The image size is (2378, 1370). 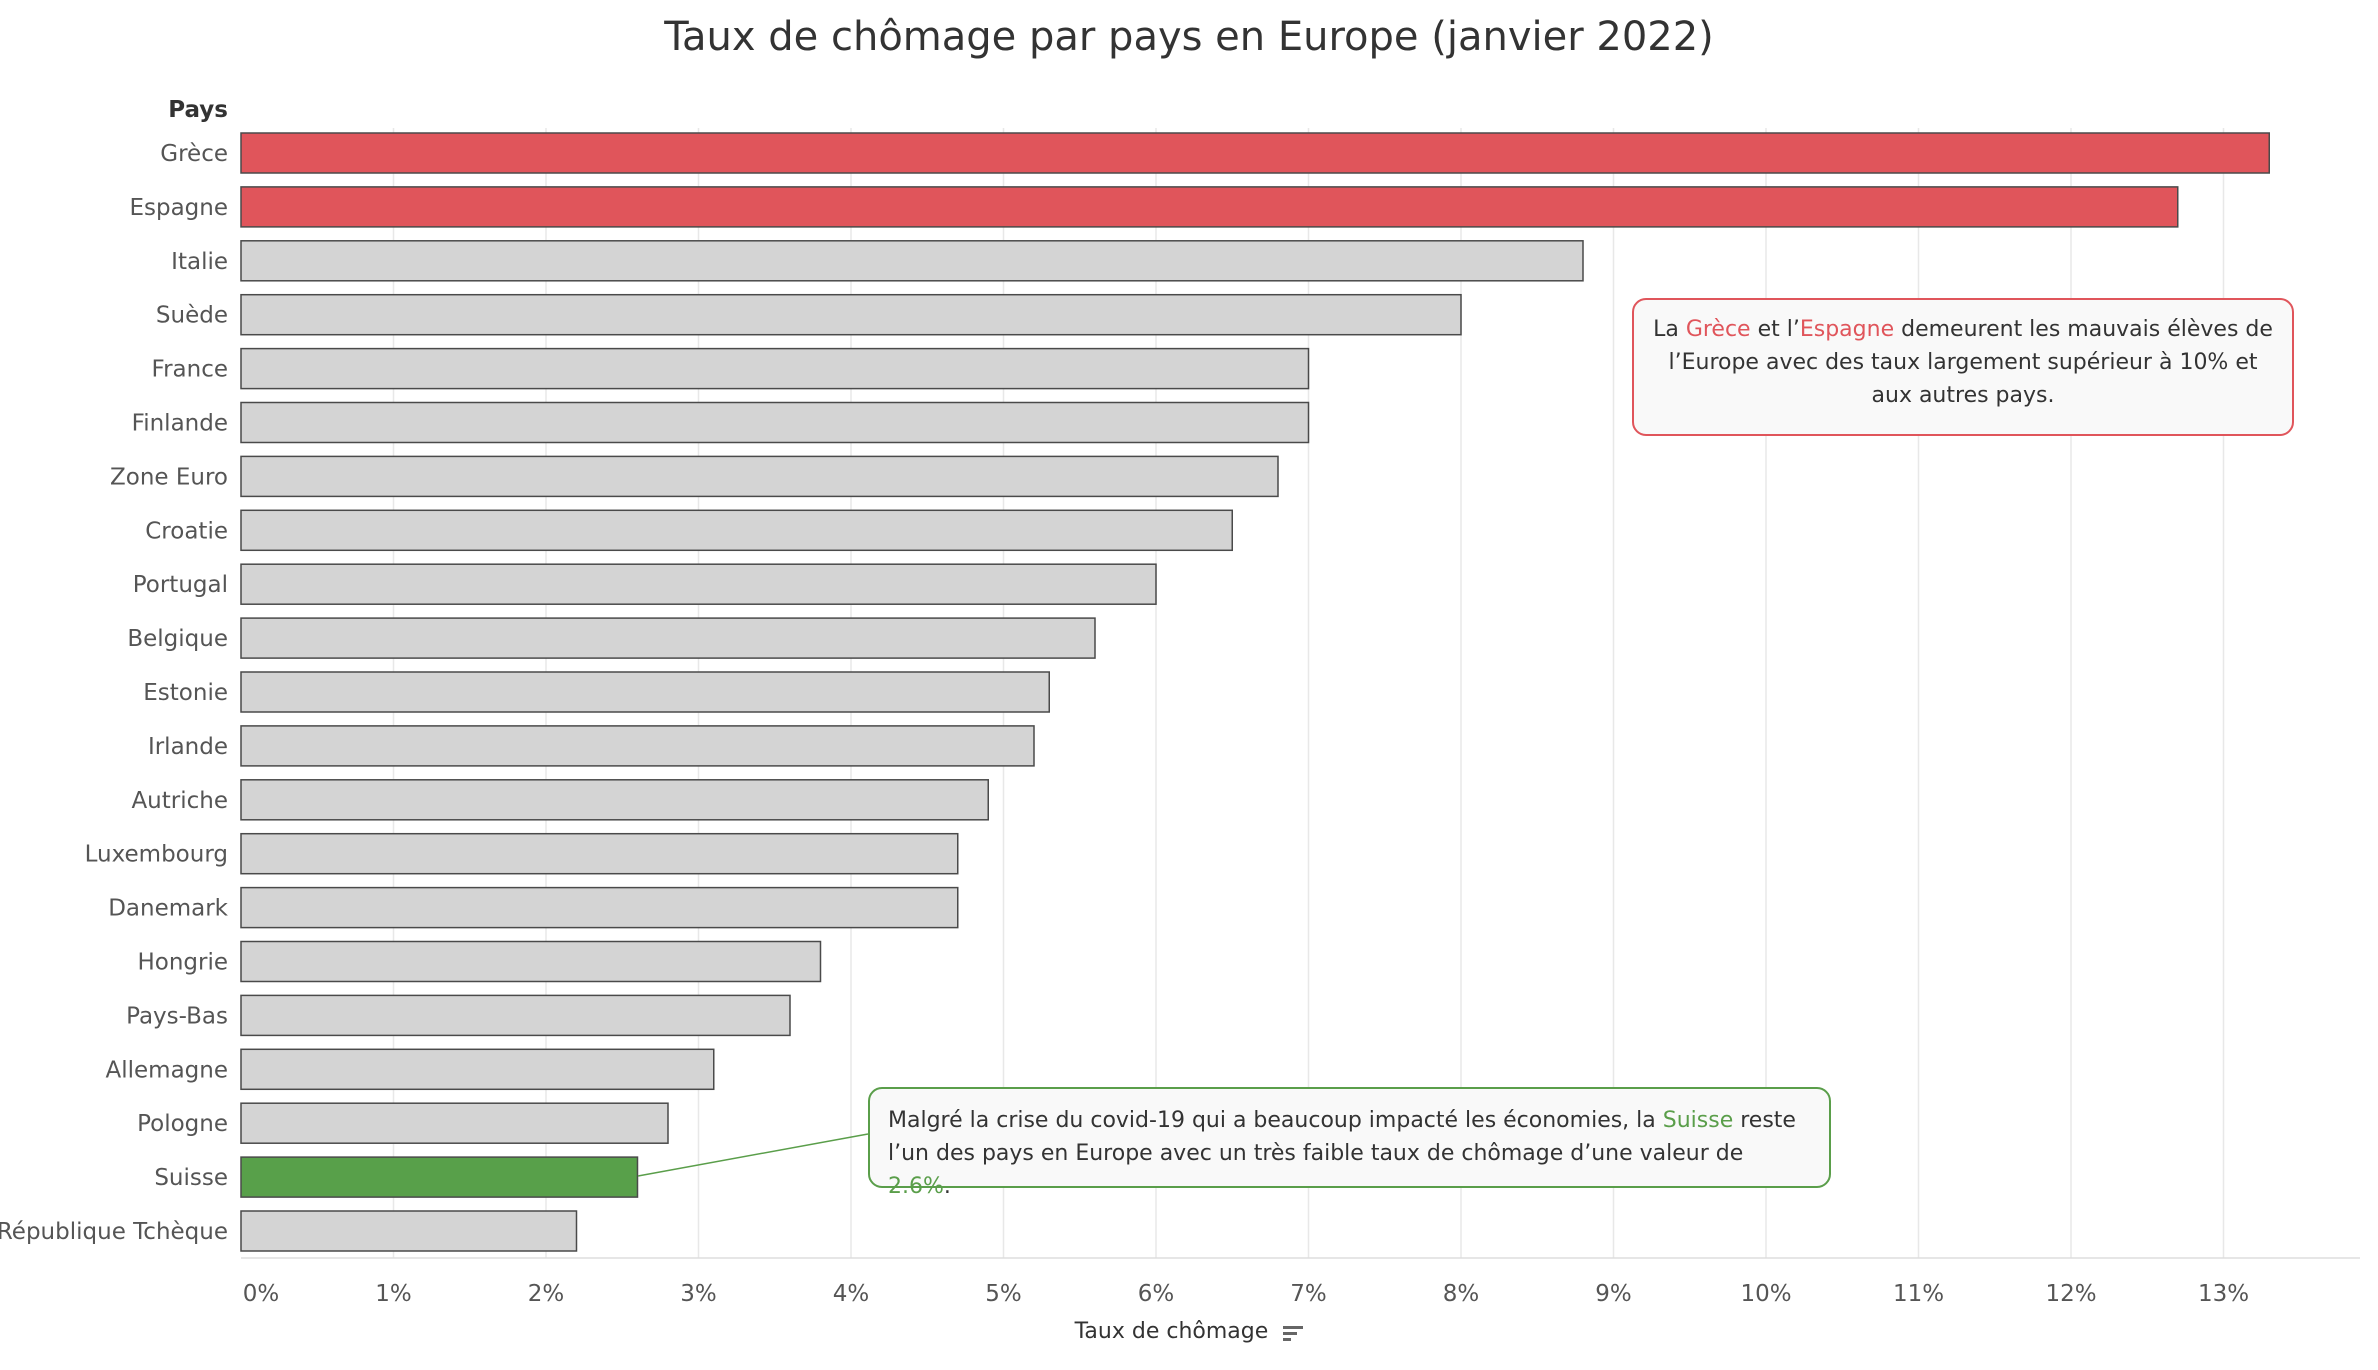 I want to click on category-label: France, so click(x=190, y=370).